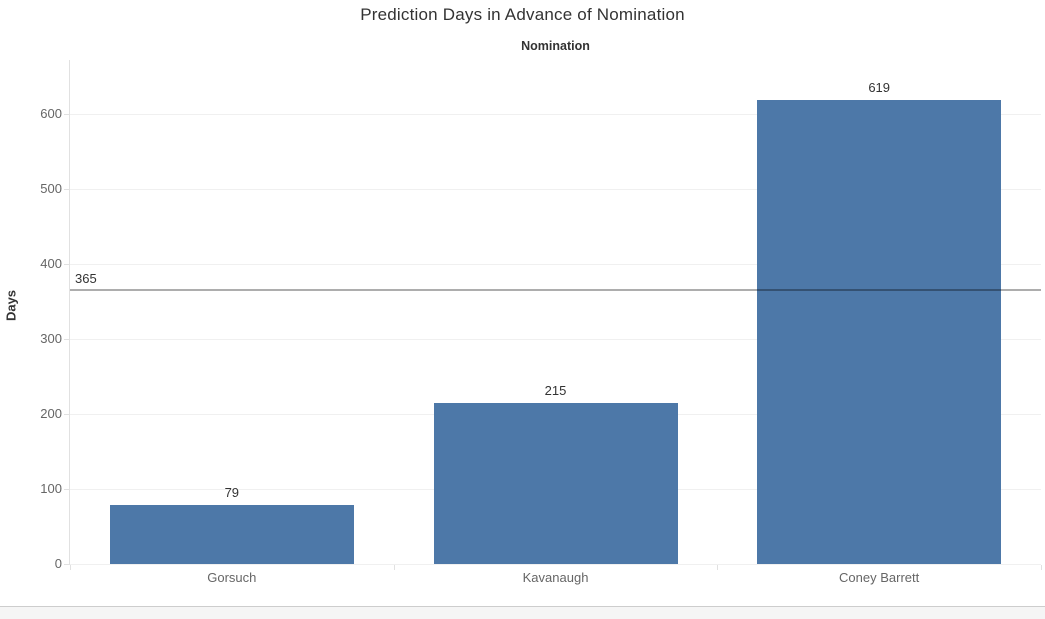 The image size is (1045, 619). What do you see at coordinates (232, 577) in the screenshot?
I see `category-label-gorsuch: Gorsuch` at bounding box center [232, 577].